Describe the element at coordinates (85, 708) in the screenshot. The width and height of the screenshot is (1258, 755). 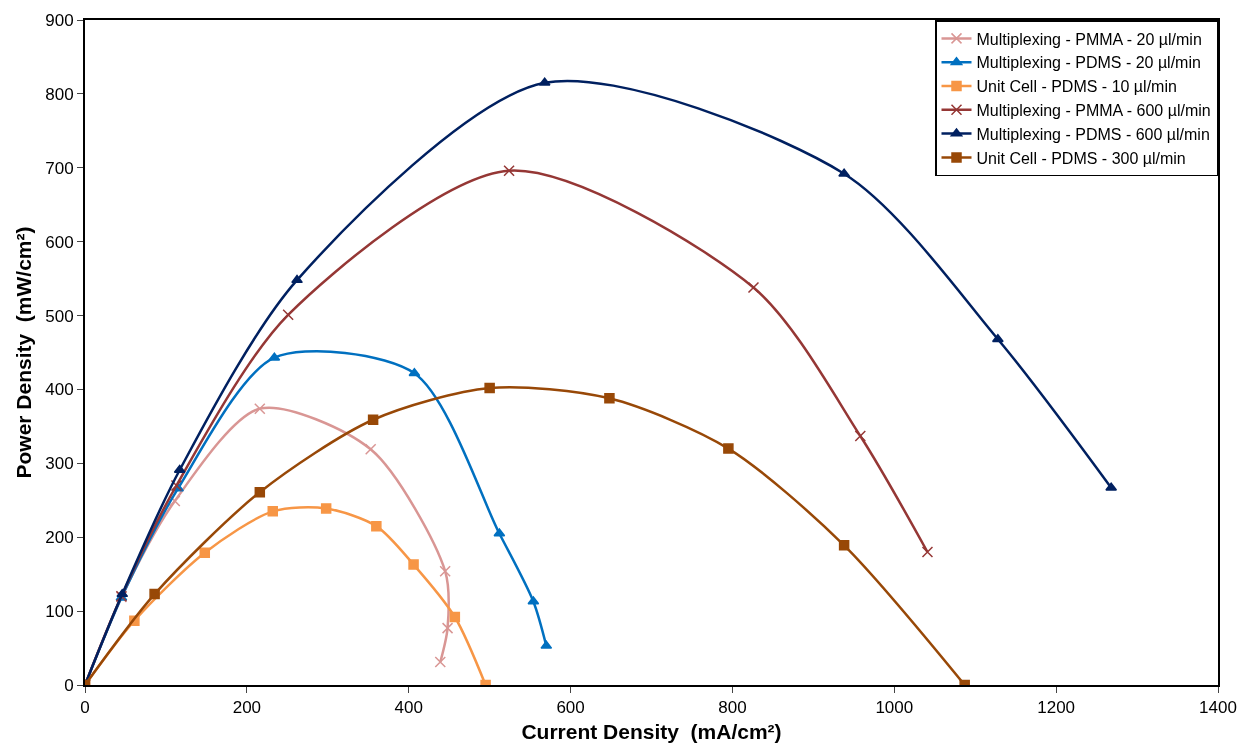
I see `x-tick-label: 0` at that location.